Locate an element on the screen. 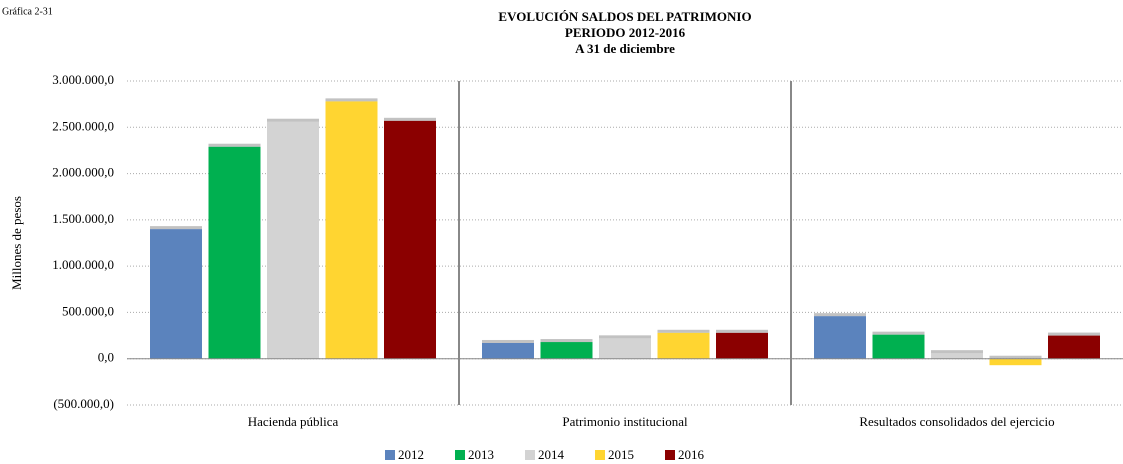 Image resolution: width=1123 pixels, height=464 pixels. legend-label: 2013 is located at coordinates (481, 454).